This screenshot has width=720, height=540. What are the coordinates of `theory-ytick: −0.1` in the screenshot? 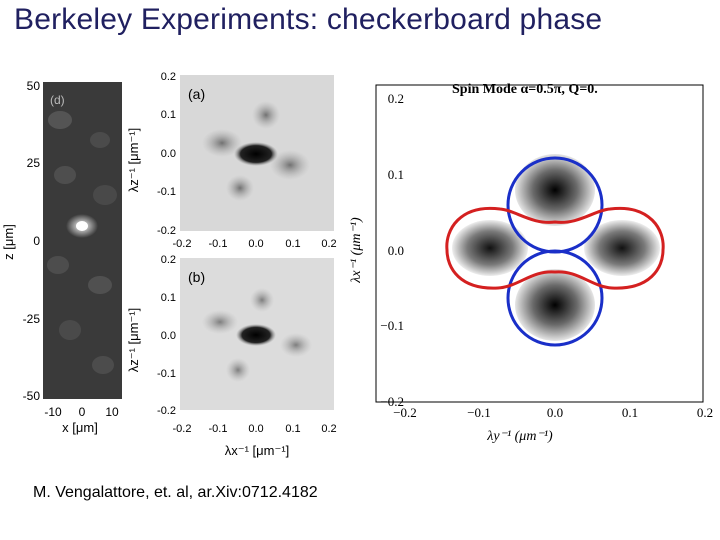 It's located at (392, 325).